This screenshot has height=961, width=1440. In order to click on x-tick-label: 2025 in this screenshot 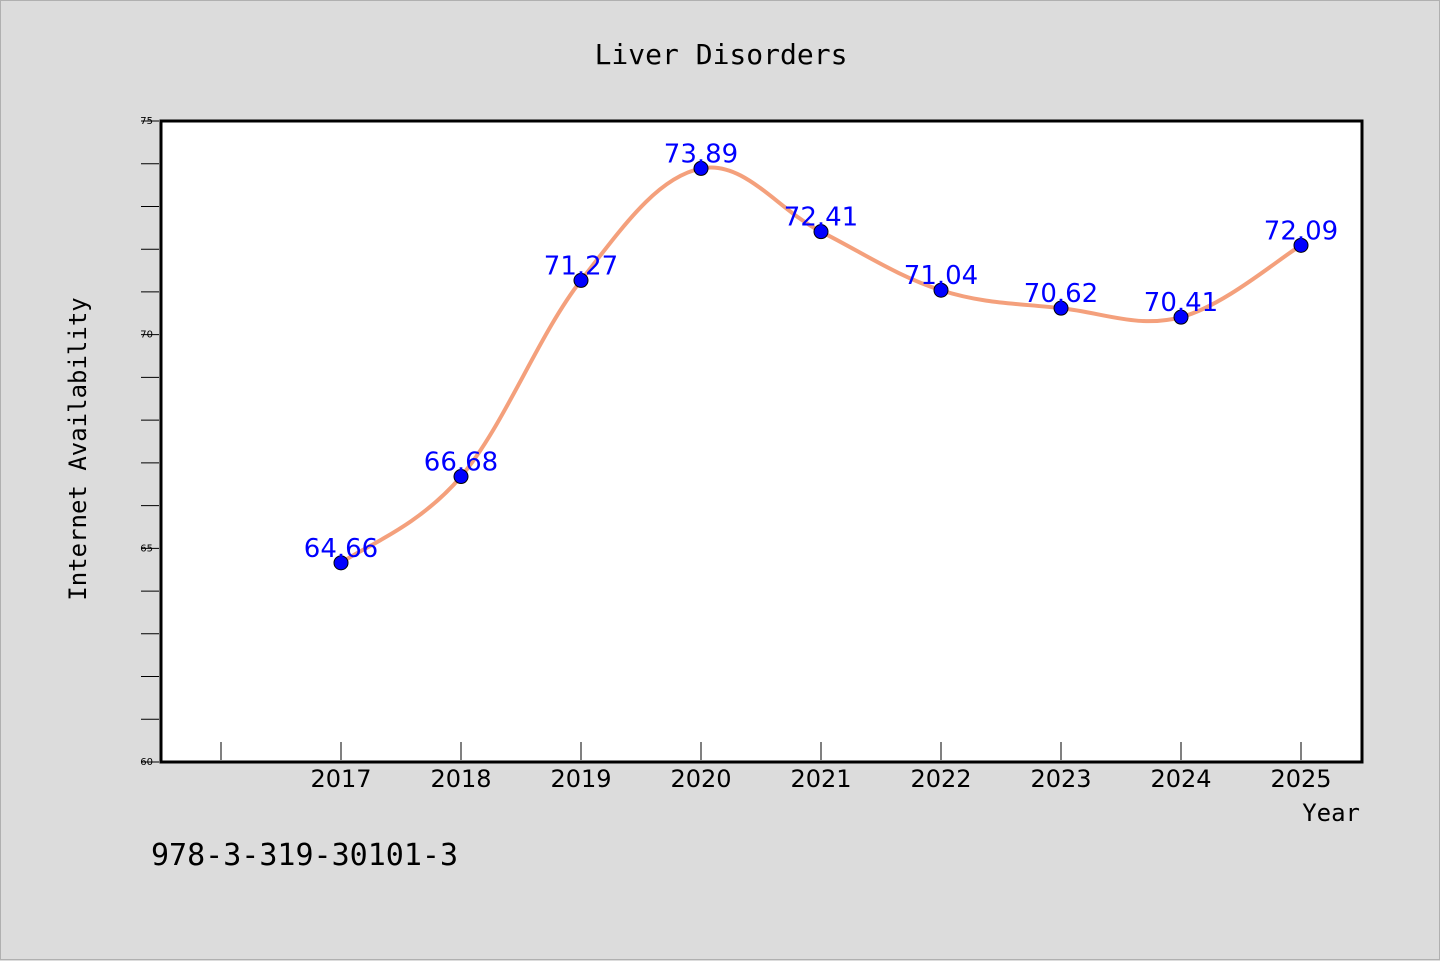, I will do `click(1300, 779)`.